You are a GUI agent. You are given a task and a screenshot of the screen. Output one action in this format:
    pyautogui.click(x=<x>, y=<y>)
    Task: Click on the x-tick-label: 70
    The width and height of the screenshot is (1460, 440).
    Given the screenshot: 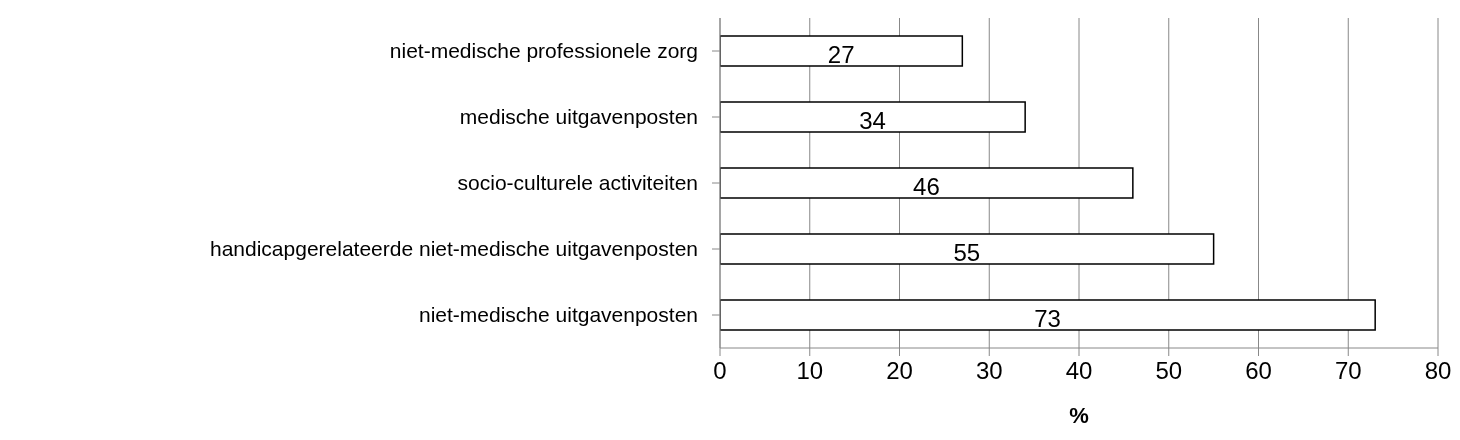 What is the action you would take?
    pyautogui.click(x=1348, y=371)
    